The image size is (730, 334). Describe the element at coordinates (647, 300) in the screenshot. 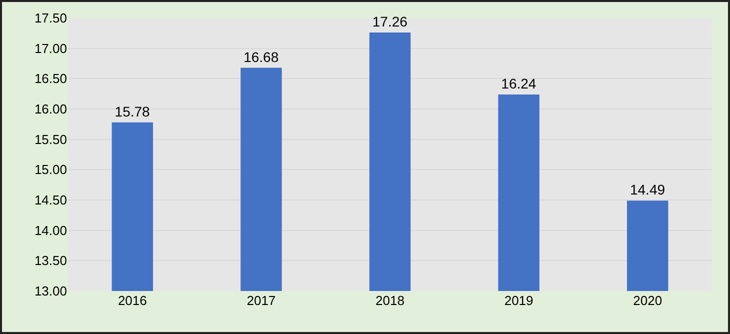

I see `x-tick-label: 2020` at that location.